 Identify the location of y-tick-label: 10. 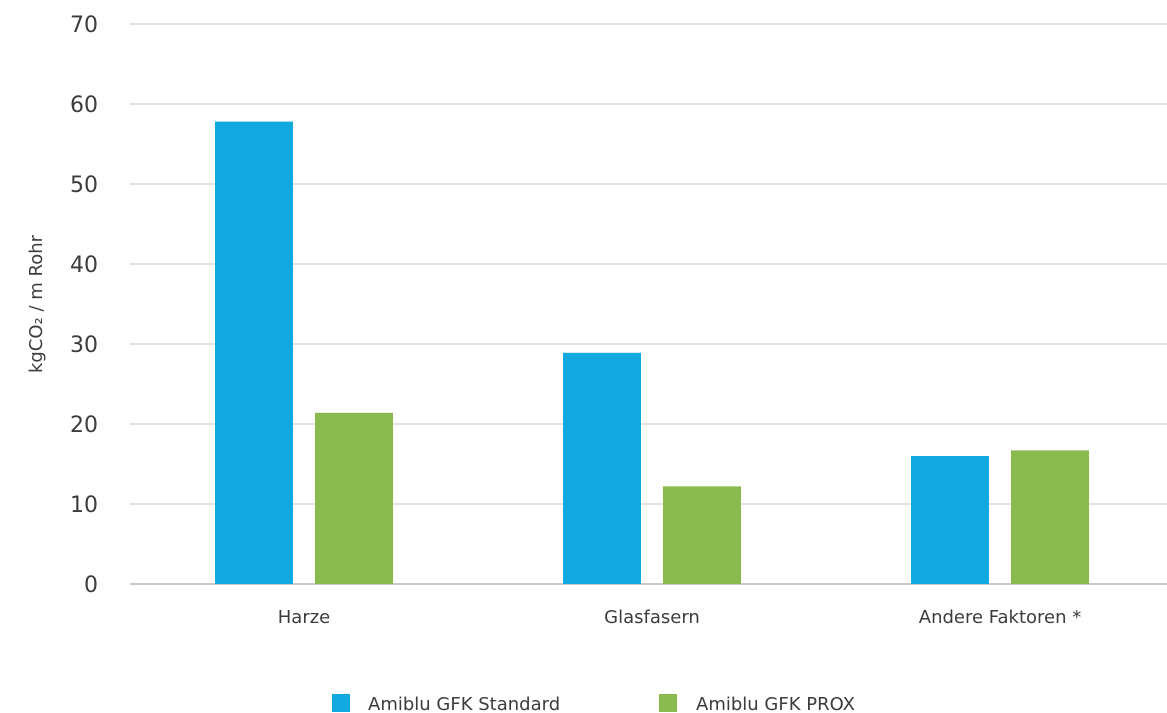
(84, 505).